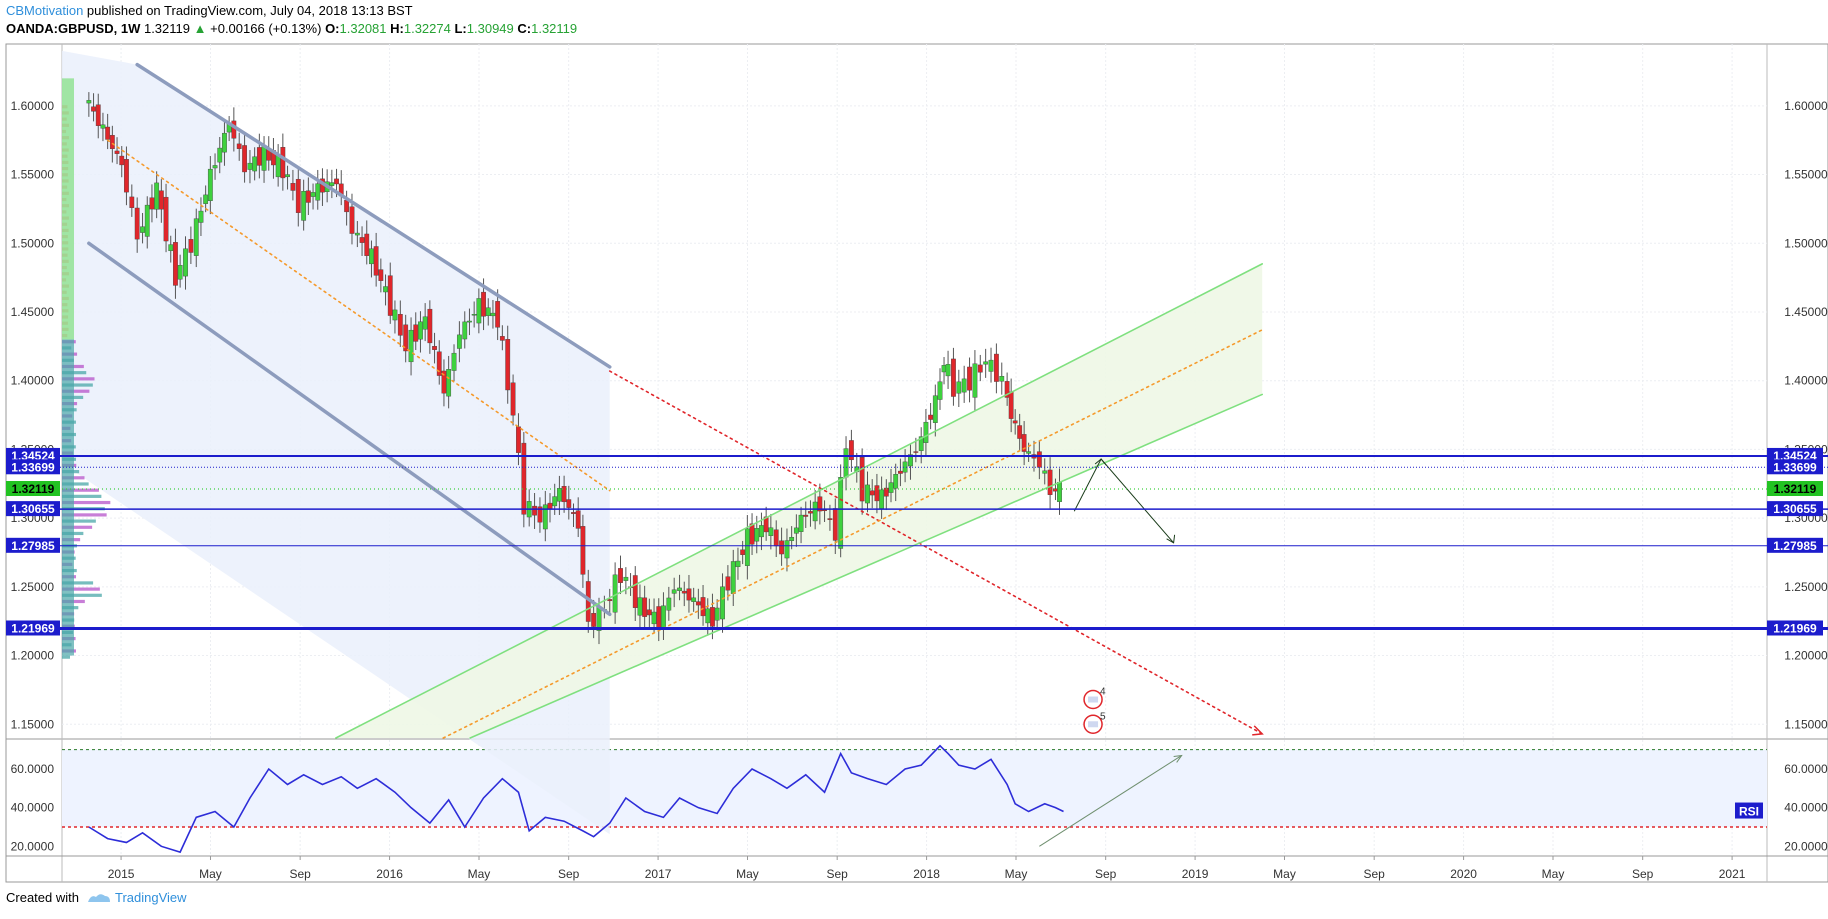  What do you see at coordinates (300, 874) in the screenshot?
I see `x-tick-label-2: Sep` at bounding box center [300, 874].